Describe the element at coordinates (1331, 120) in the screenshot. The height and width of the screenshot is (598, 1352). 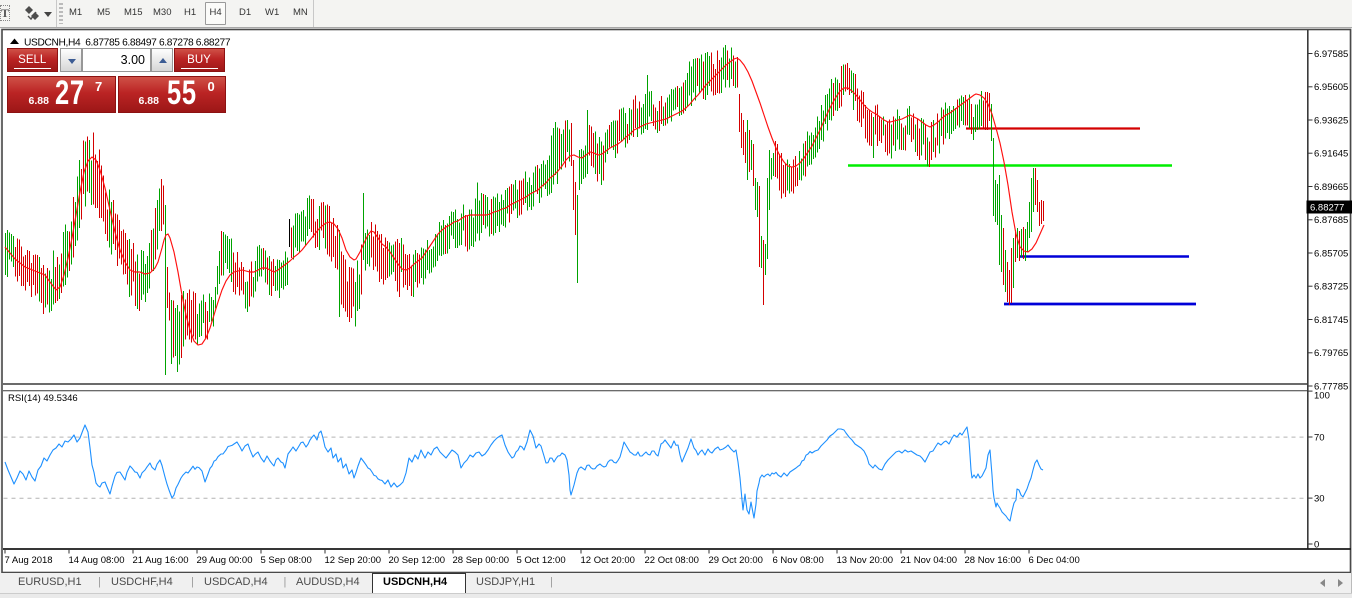
I see `svg-text: 6.93625` at that location.